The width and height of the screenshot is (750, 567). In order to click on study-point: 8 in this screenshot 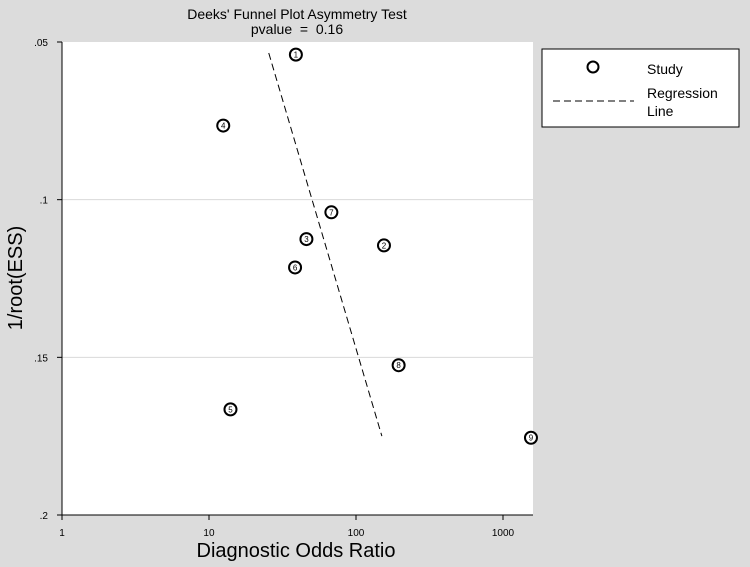, I will do `click(398, 365)`.